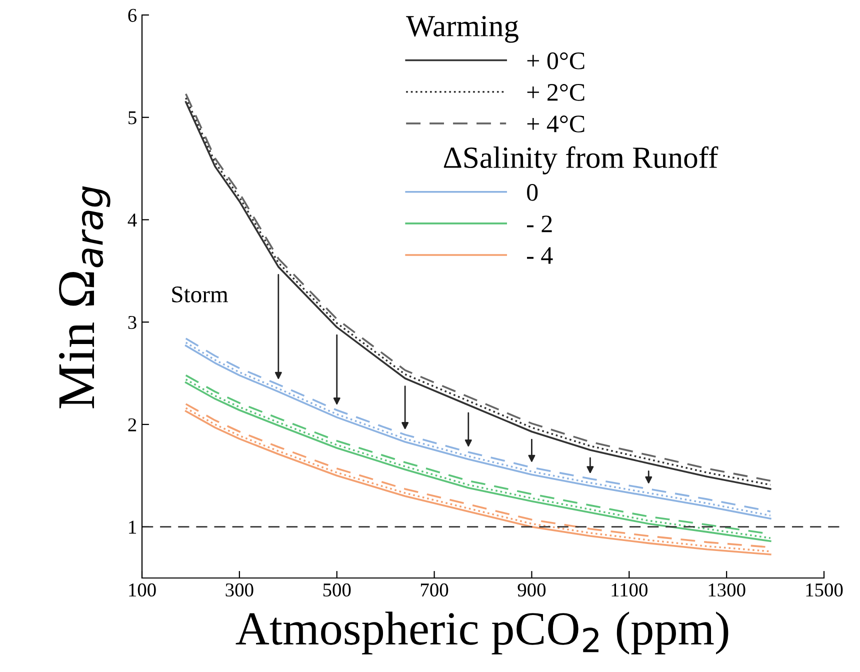 The height and width of the screenshot is (672, 860). What do you see at coordinates (142, 590) in the screenshot?
I see `x-tick-label: 100` at bounding box center [142, 590].